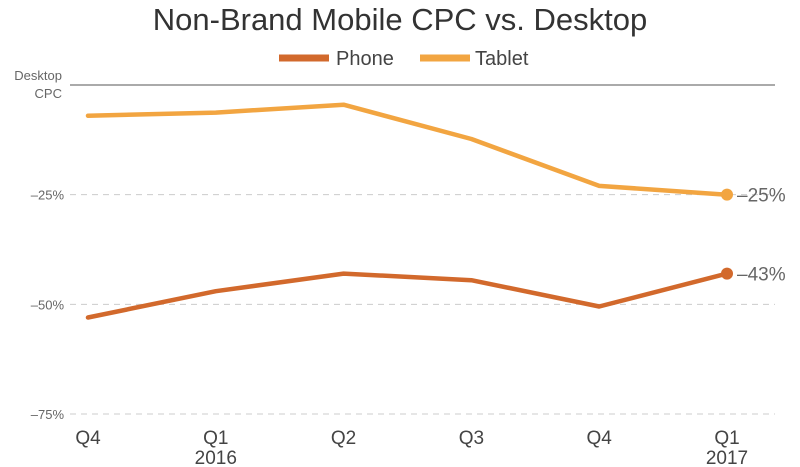 The height and width of the screenshot is (467, 800). Describe the element at coordinates (753, 236) in the screenshot. I see `series-end-points: –25% –43%` at that location.